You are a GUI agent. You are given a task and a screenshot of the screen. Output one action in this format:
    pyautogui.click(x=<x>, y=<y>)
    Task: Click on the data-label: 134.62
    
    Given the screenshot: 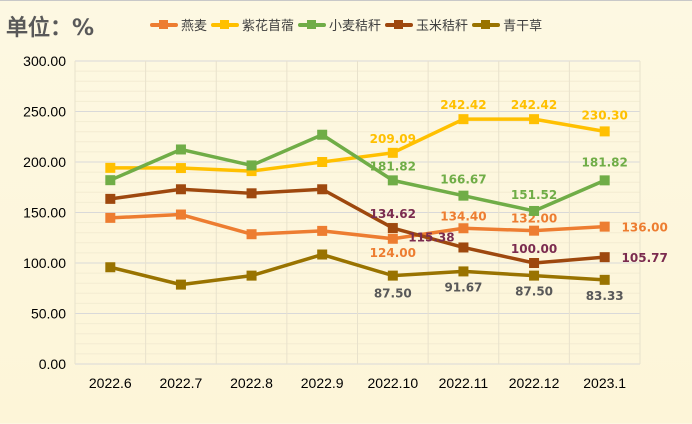 What is the action you would take?
    pyautogui.click(x=393, y=214)
    